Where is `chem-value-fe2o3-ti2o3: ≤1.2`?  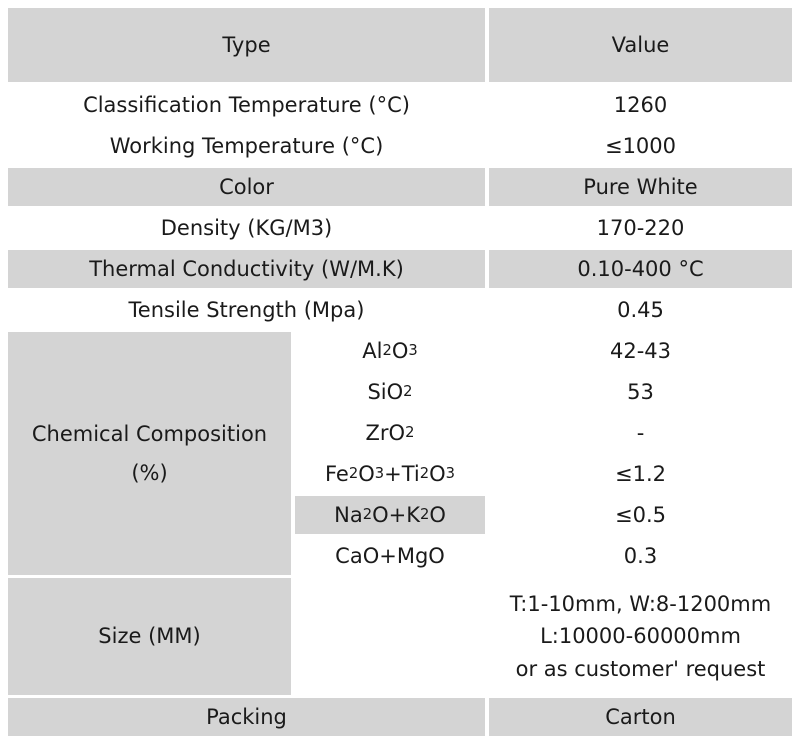
chem-value-fe2o3-ti2o3: ≤1.2 is located at coordinates (640, 474).